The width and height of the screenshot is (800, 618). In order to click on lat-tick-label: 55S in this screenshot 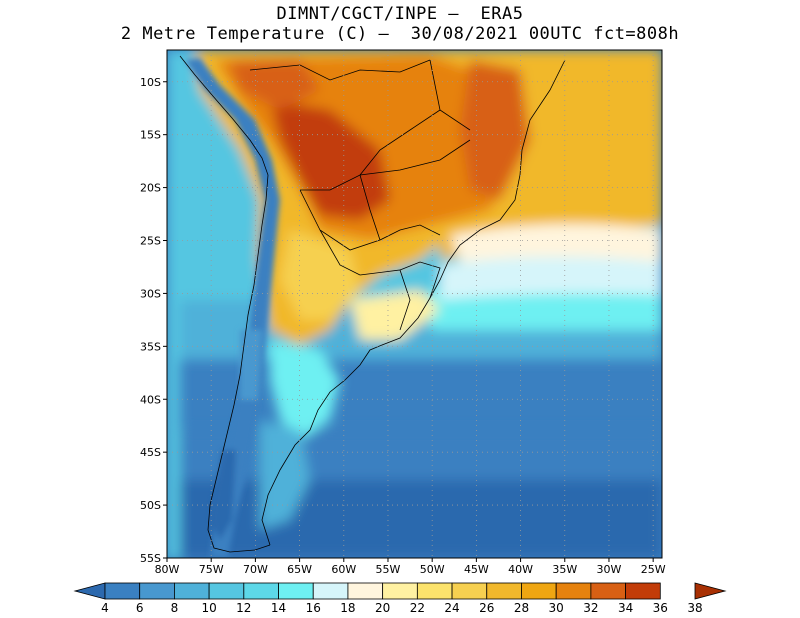, I will do `click(150, 558)`.